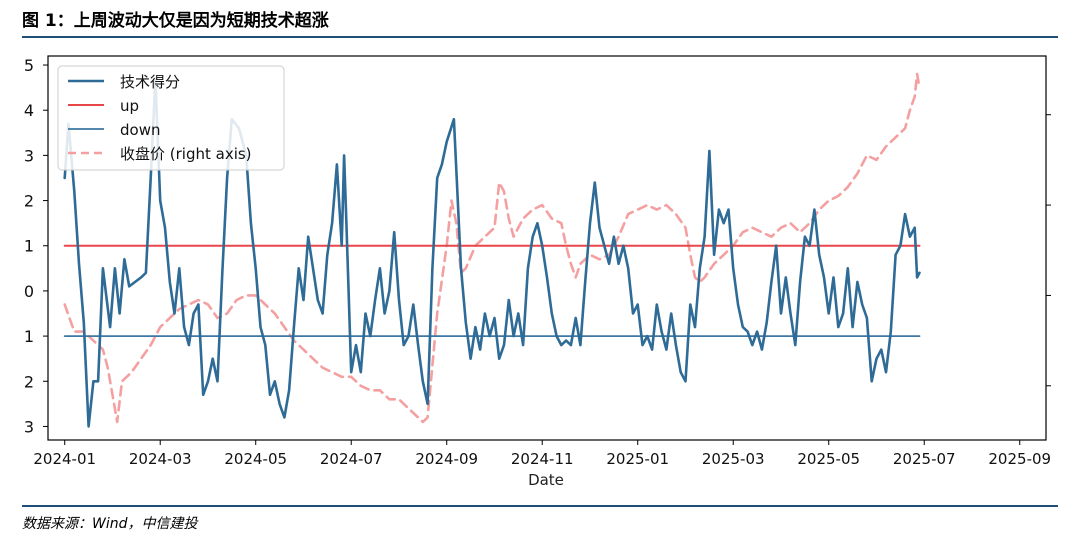 The width and height of the screenshot is (1080, 547). What do you see at coordinates (351, 459) in the screenshot?
I see `x-tick-label: 2024-07` at bounding box center [351, 459].